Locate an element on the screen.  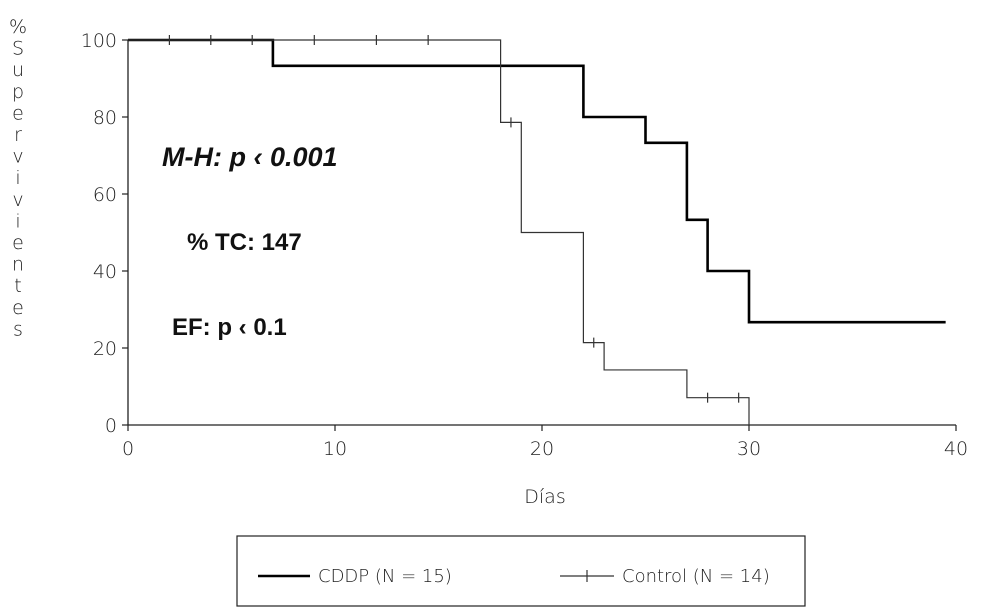
y-tick-label: 20 is located at coordinates (105, 349).